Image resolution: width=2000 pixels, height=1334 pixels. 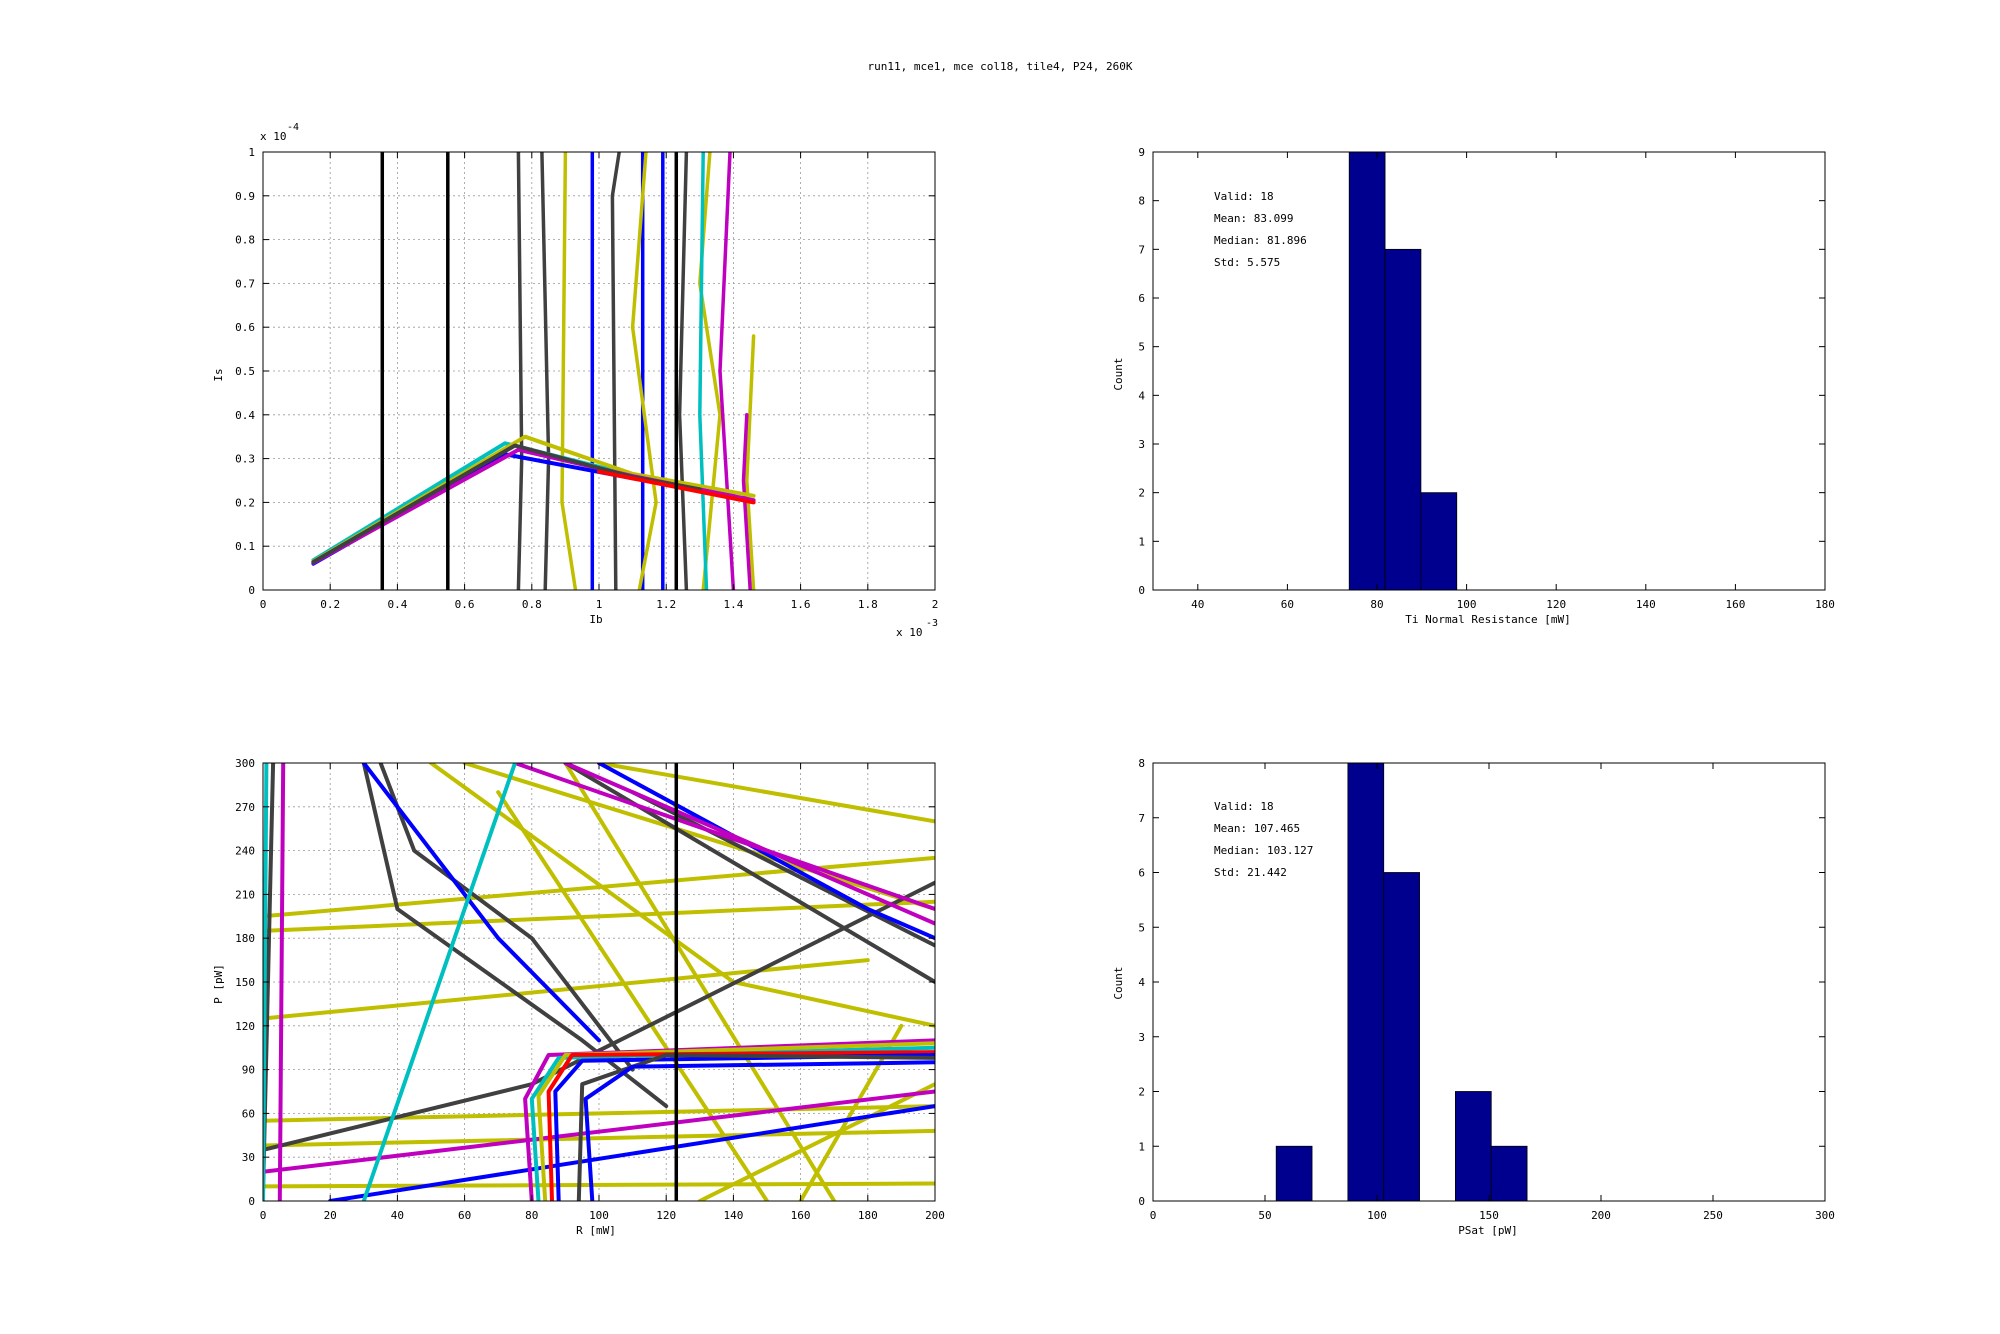 I want to click on x-tick-label: 1.8, so click(x=868, y=604).